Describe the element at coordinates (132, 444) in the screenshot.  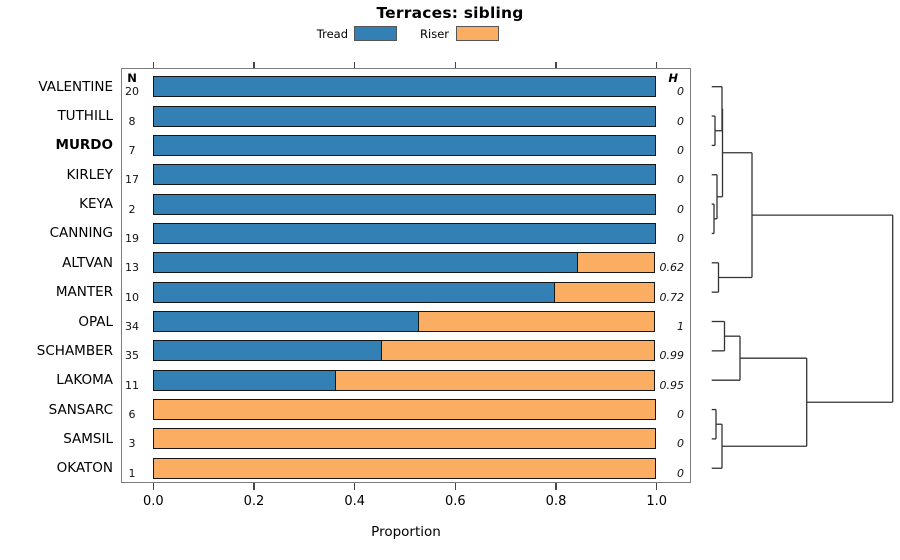
I see `n-value: 3` at that location.